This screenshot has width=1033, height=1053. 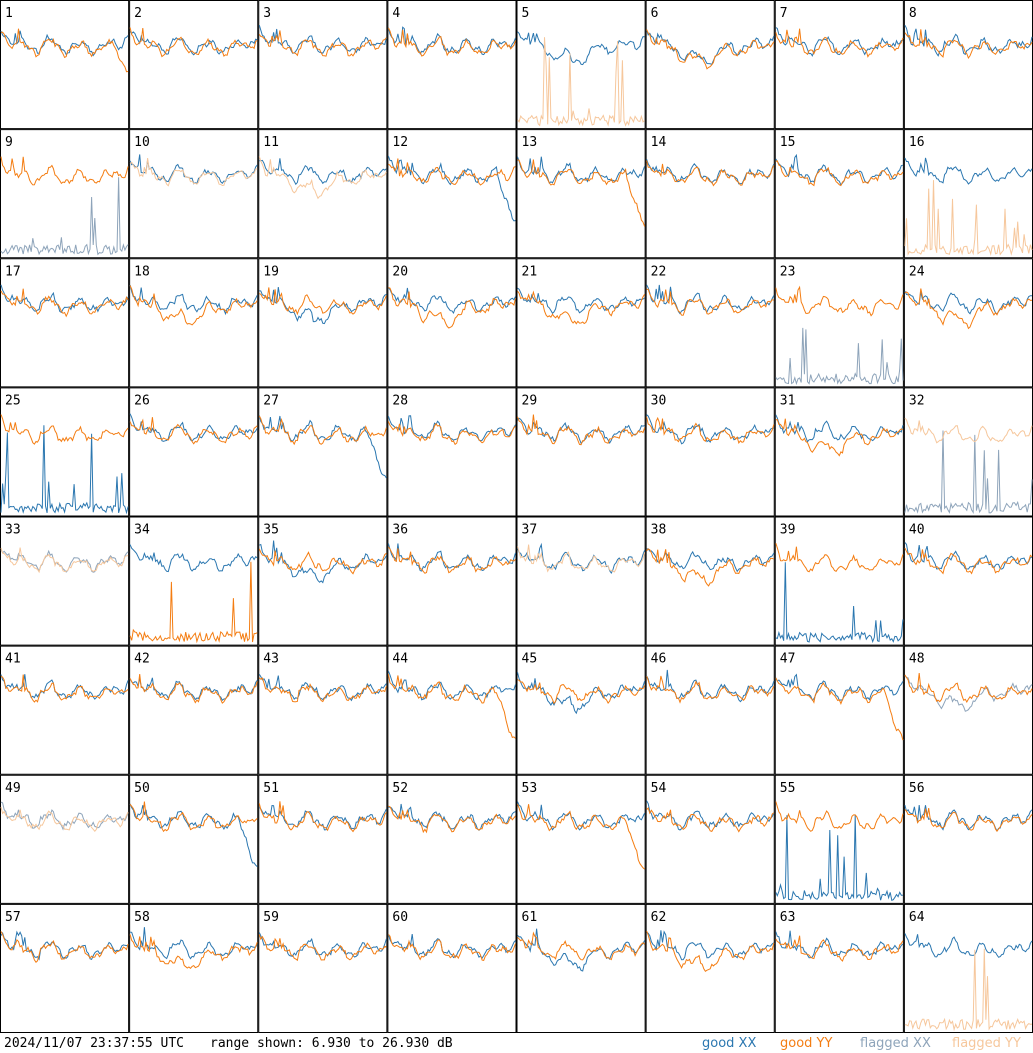 What do you see at coordinates (839, 581) in the screenshot?
I see `spectrum-panel: 39` at bounding box center [839, 581].